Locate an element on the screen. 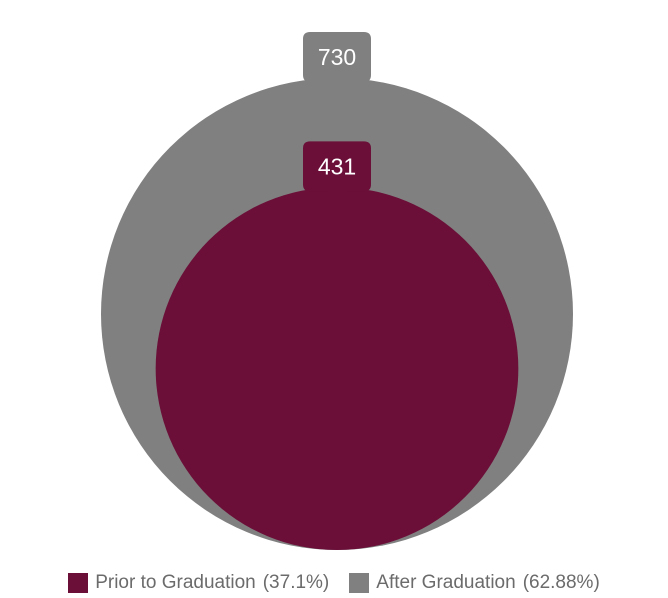 The image size is (668, 598). data-label: 730 is located at coordinates (337, 57).